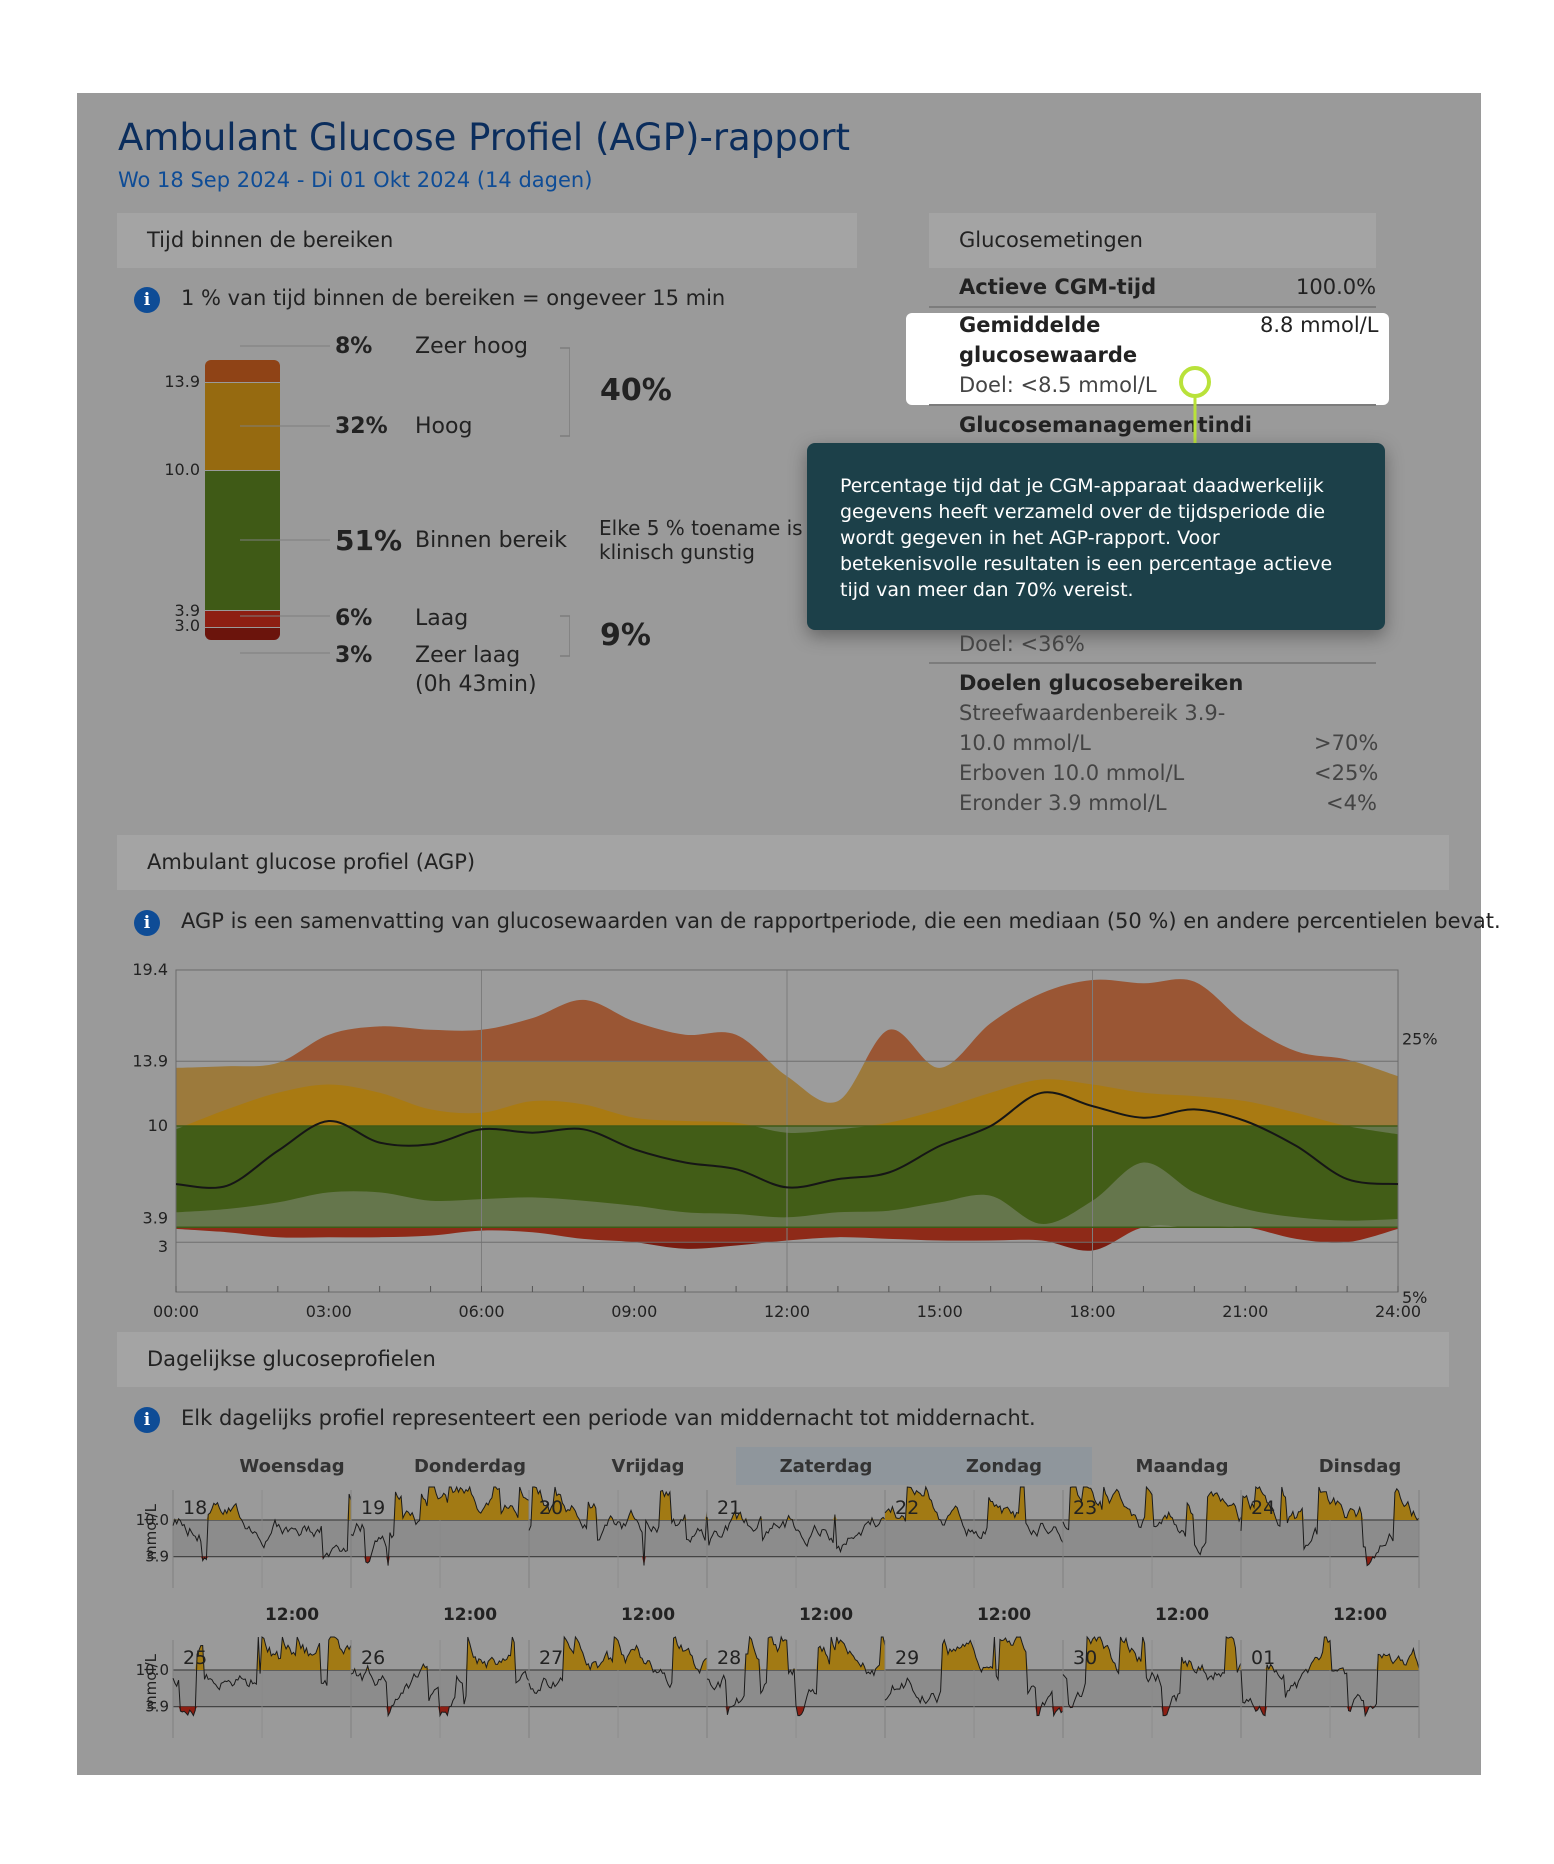 Image resolution: width=1554 pixels, height=1864 pixels. I want to click on tick-3-9: 3.9, so click(187, 610).